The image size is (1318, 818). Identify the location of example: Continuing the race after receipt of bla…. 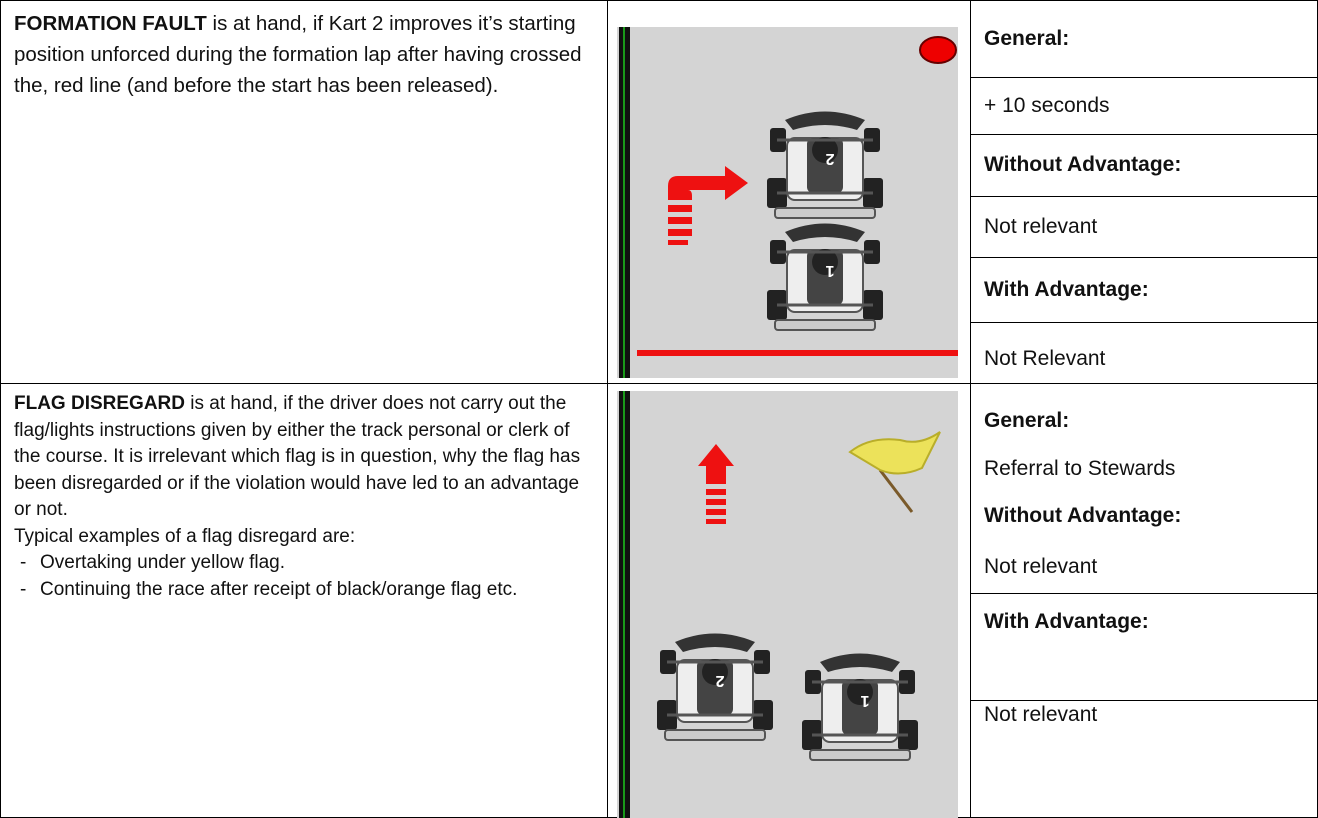
(303, 590).